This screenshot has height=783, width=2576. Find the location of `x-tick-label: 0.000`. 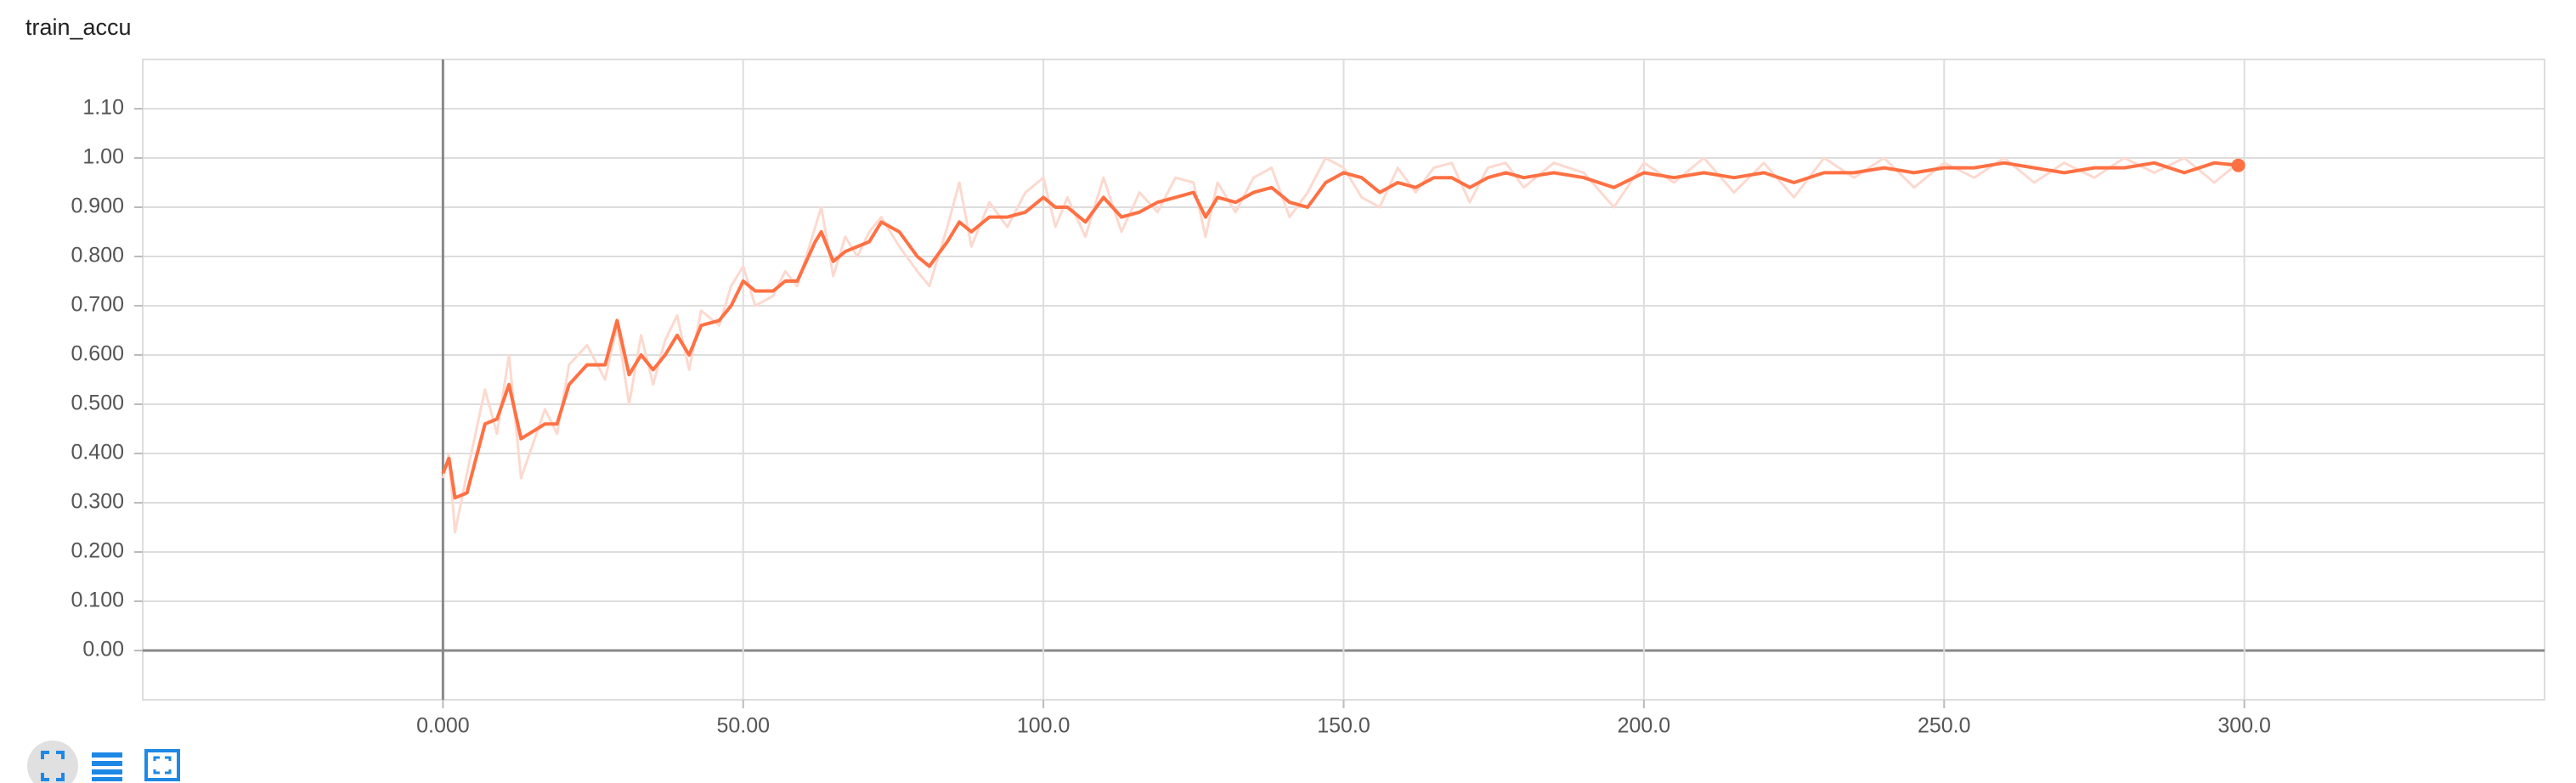

x-tick-label: 0.000 is located at coordinates (443, 726).